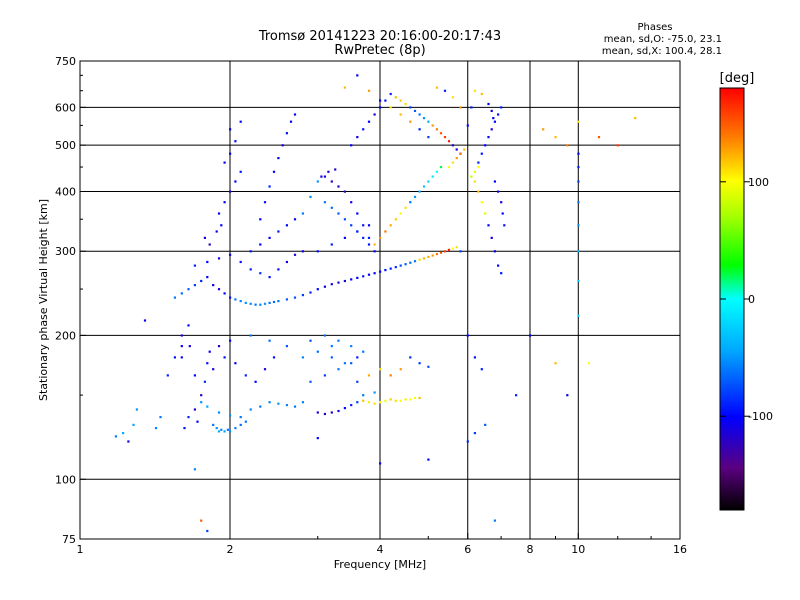  I want to click on info-heading: Phases, so click(654, 27).